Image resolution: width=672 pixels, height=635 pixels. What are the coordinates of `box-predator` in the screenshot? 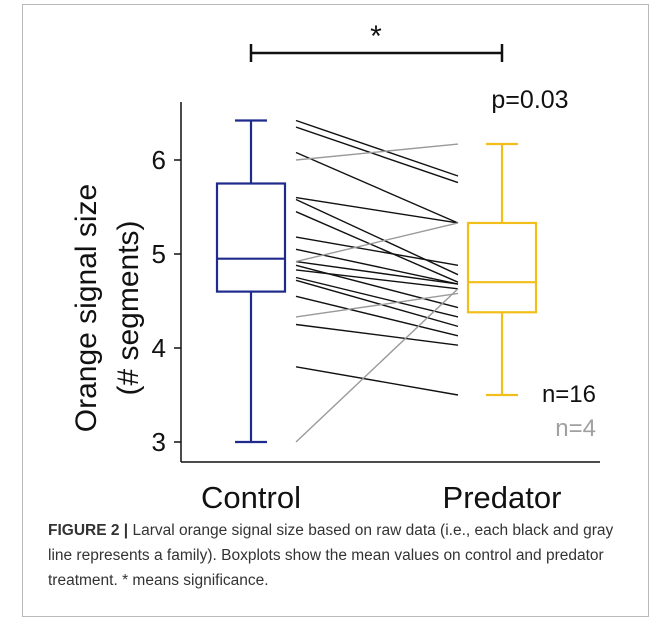 It's located at (502, 269).